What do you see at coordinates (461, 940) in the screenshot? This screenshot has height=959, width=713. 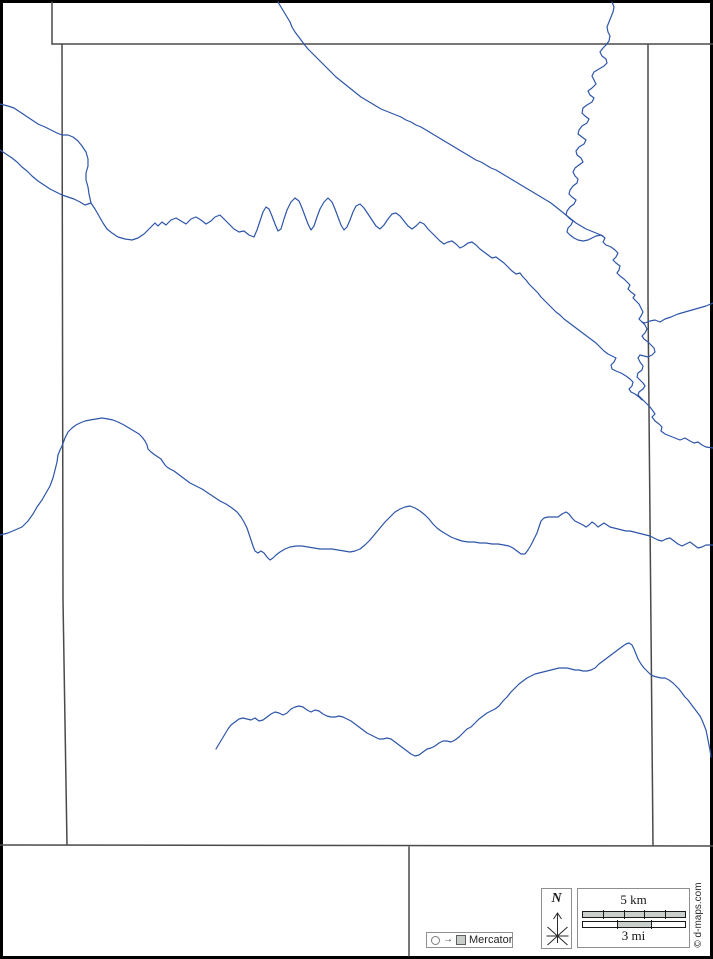 I see `map-square-icon` at bounding box center [461, 940].